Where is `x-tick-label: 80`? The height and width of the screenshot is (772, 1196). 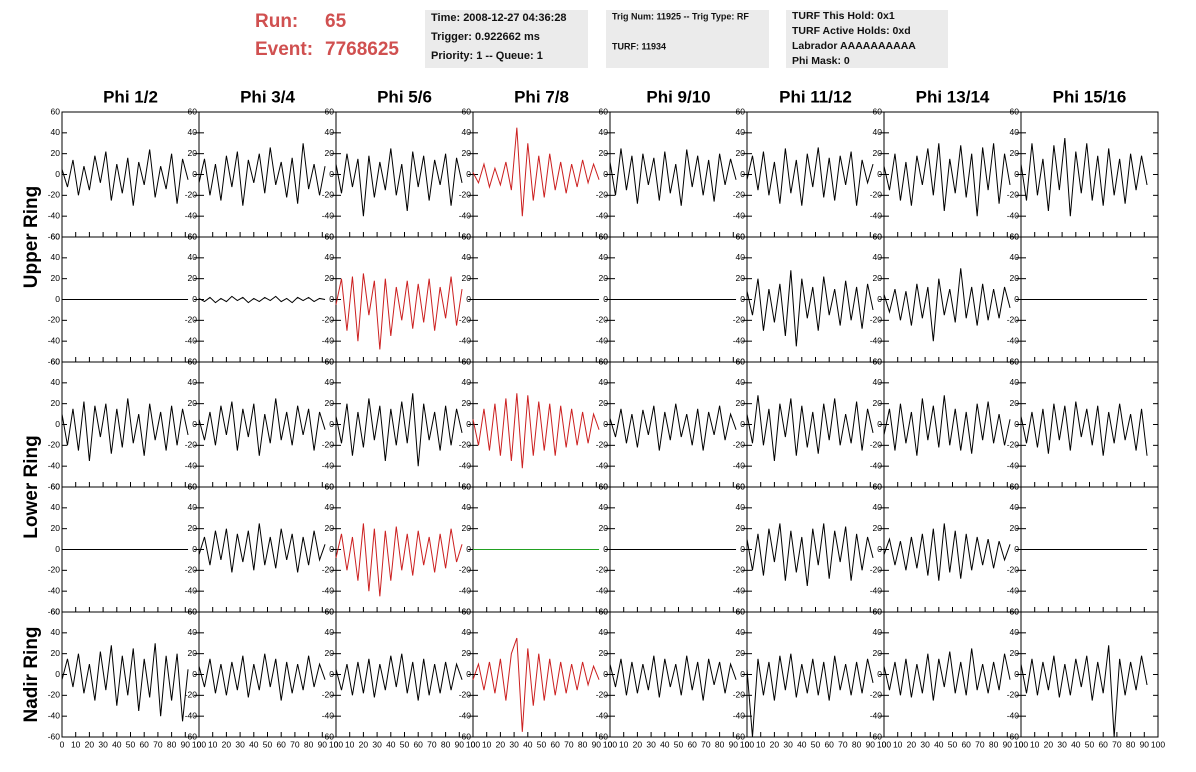
x-tick-label: 80 is located at coordinates (994, 744).